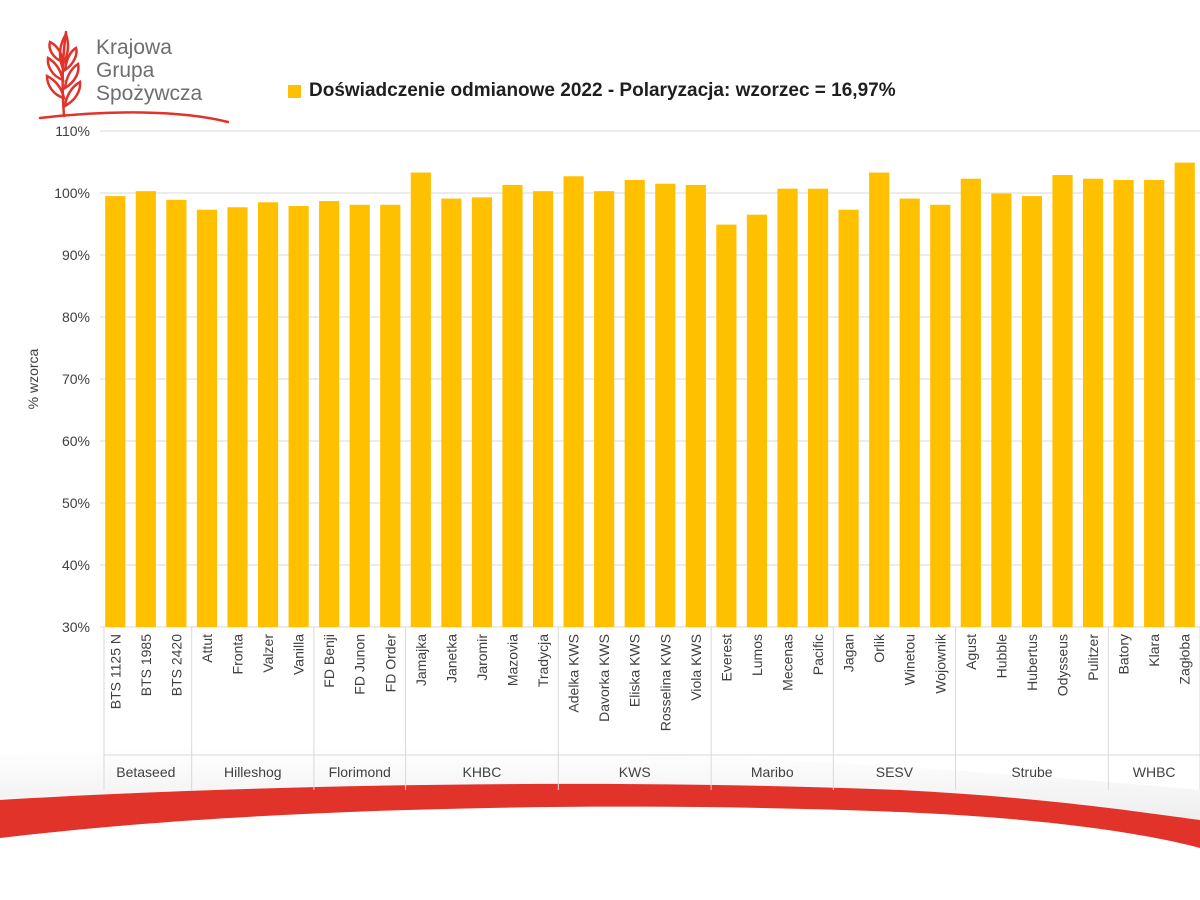 Image resolution: width=1200 pixels, height=900 pixels. I want to click on x-tick-label: Pacific, so click(818, 654).